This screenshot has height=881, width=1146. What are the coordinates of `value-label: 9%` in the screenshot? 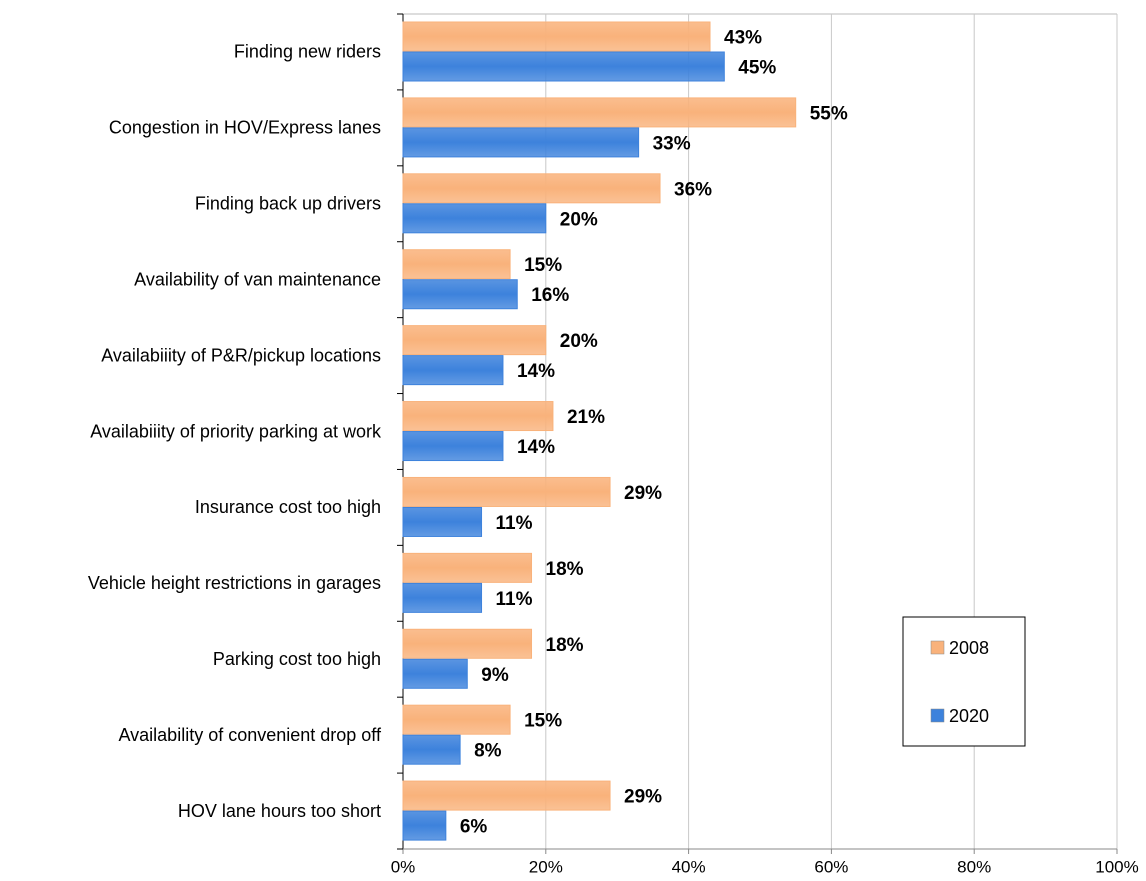 It's located at (495, 675).